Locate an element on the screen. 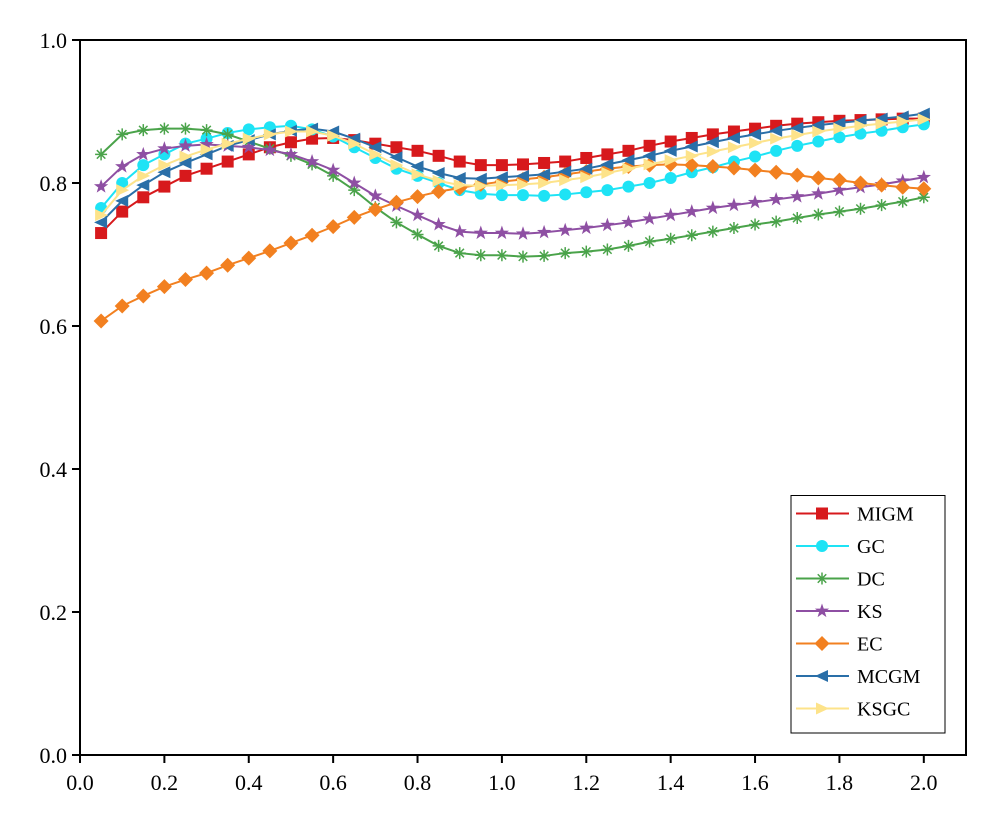 The image size is (1001, 837). legend: MIGM GC DC KS EC MCGM KSGC is located at coordinates (868, 614).